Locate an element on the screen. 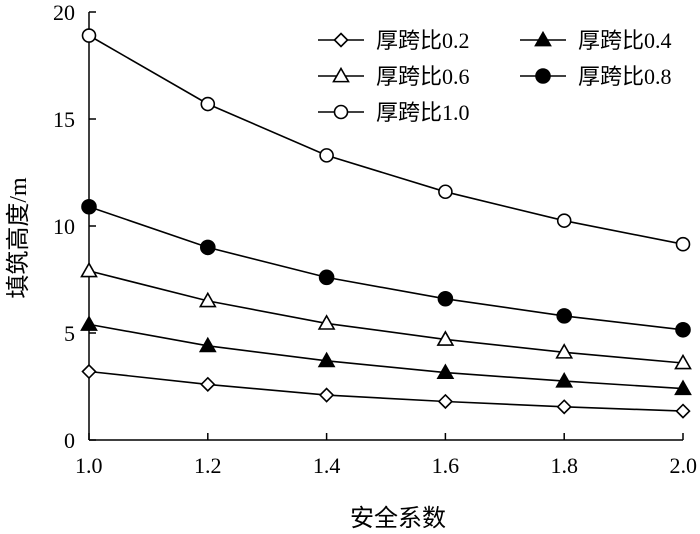 Image resolution: width=700 pixels, height=534 pixels. y-tick-label: 5 is located at coordinates (69, 333).